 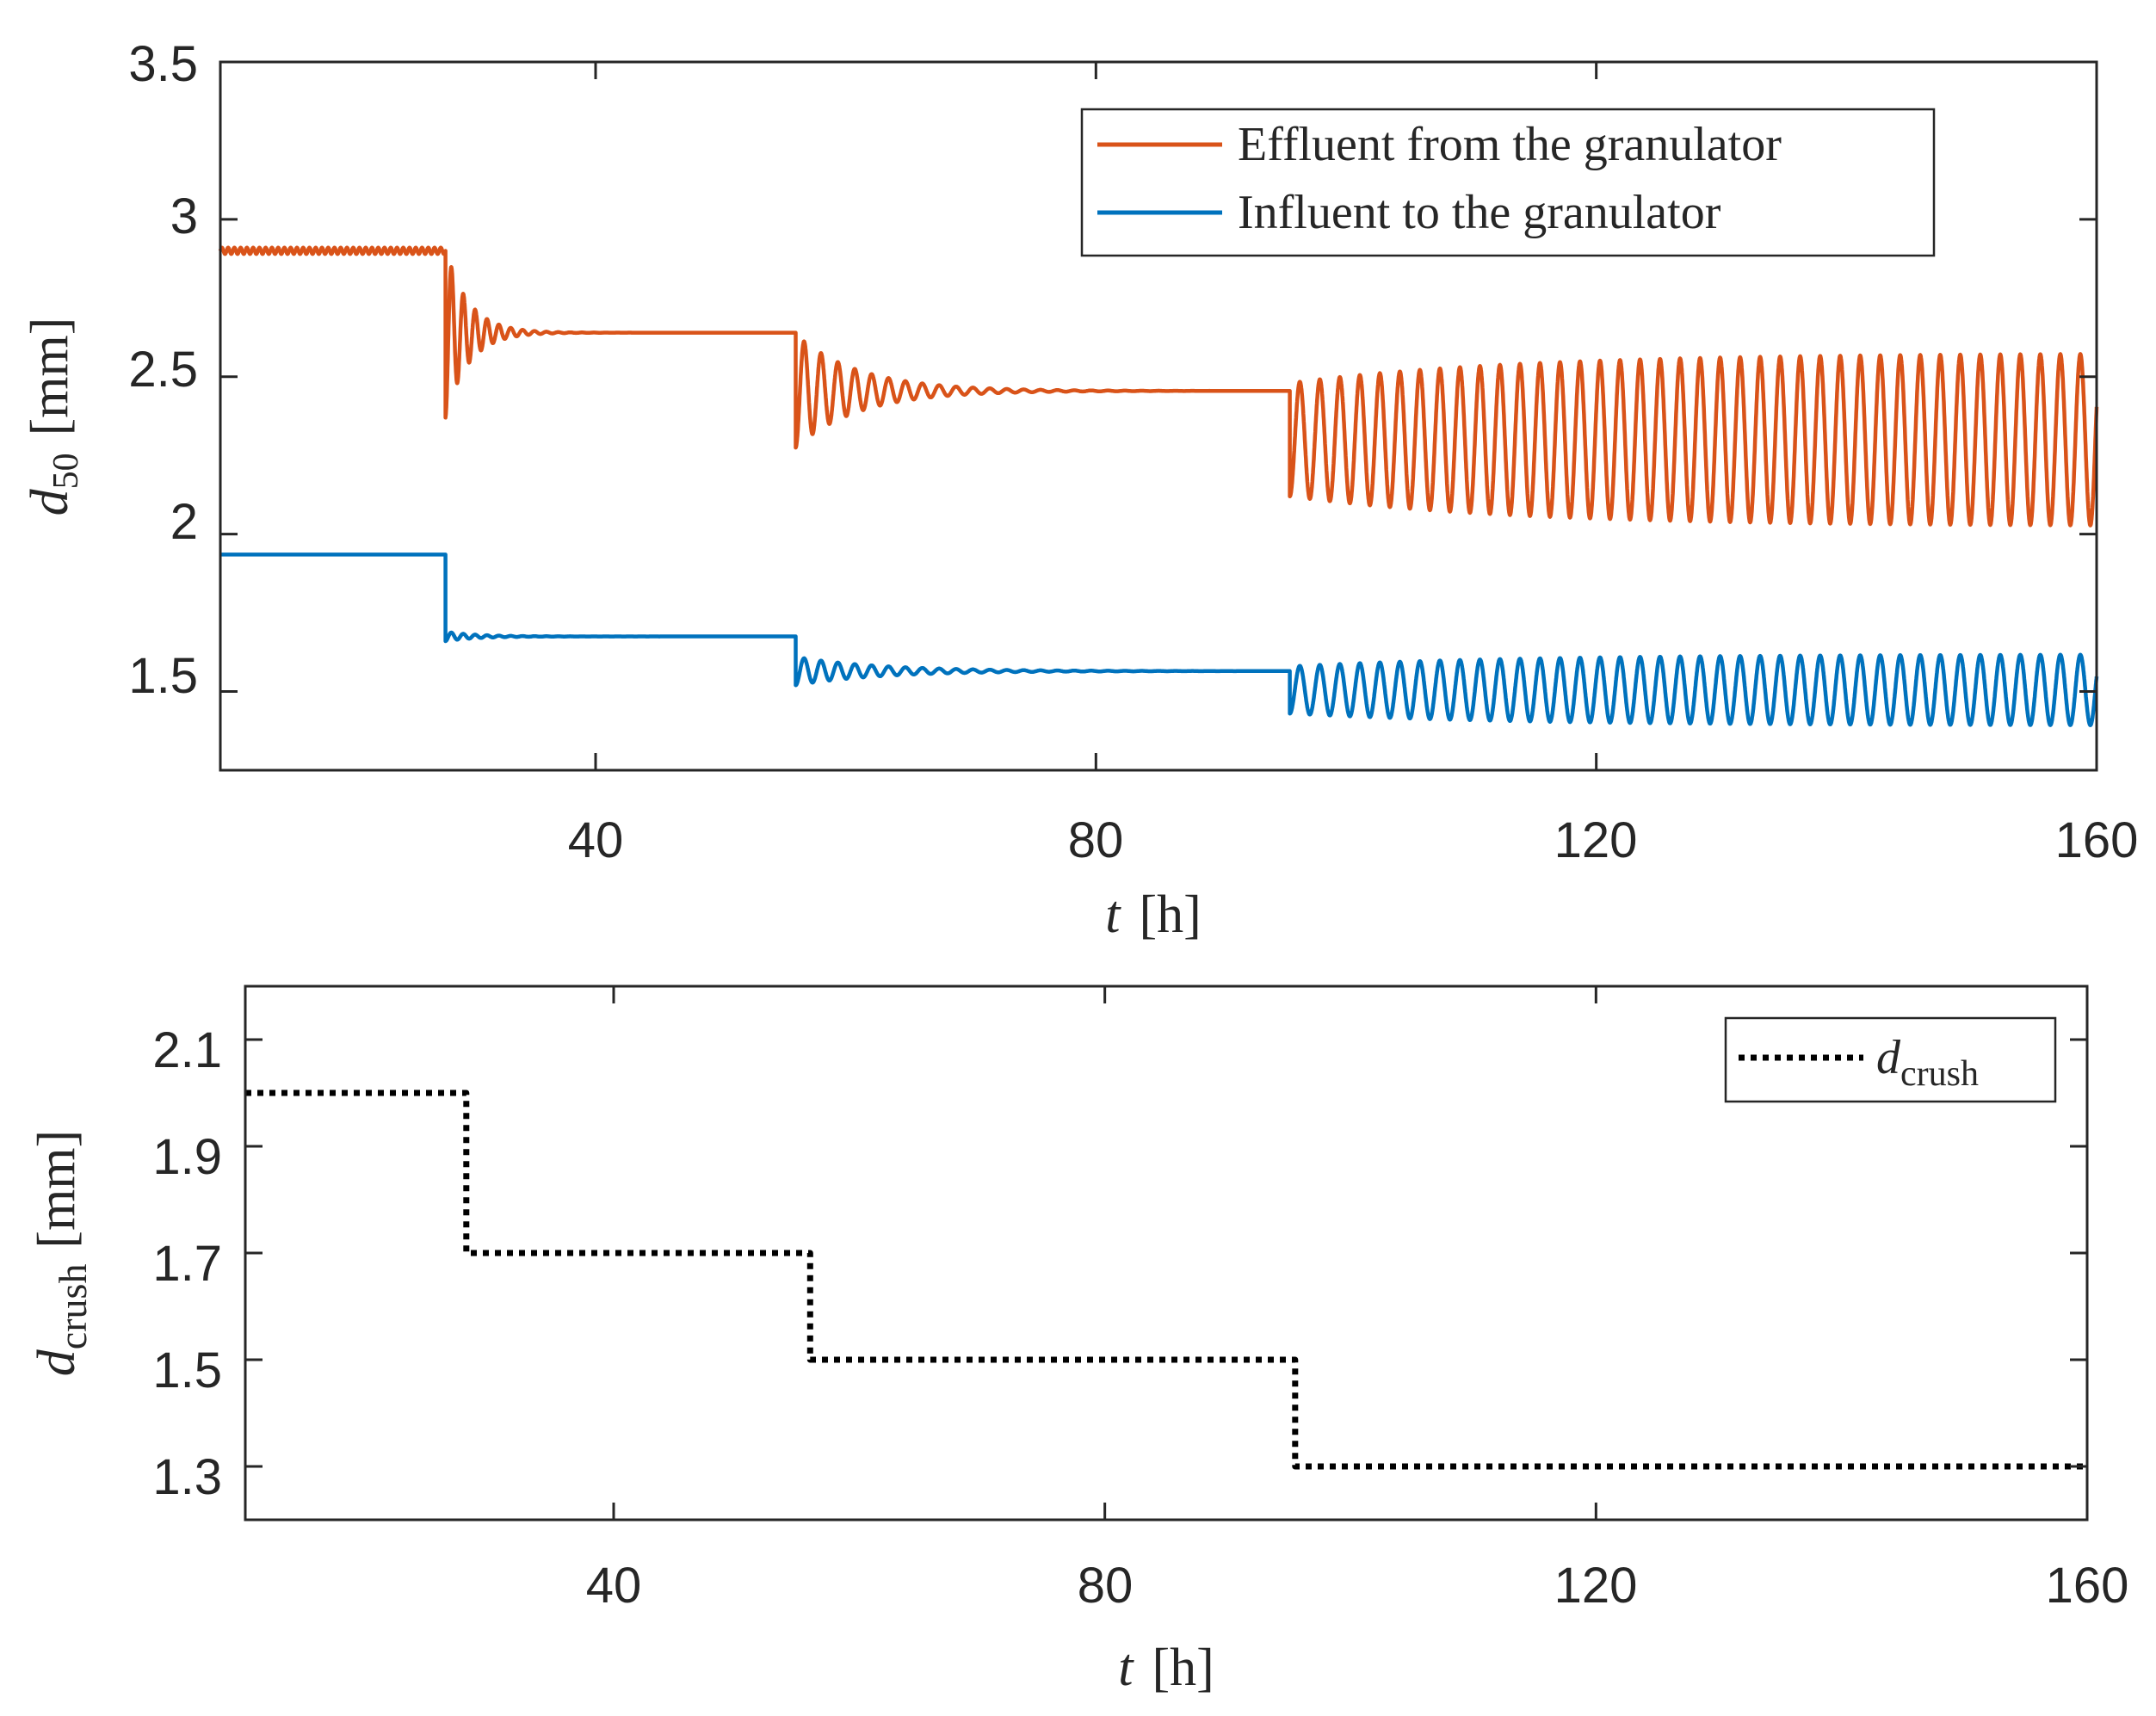 I want to click on top-xaxis-symbol: t, so click(x=1113, y=915).